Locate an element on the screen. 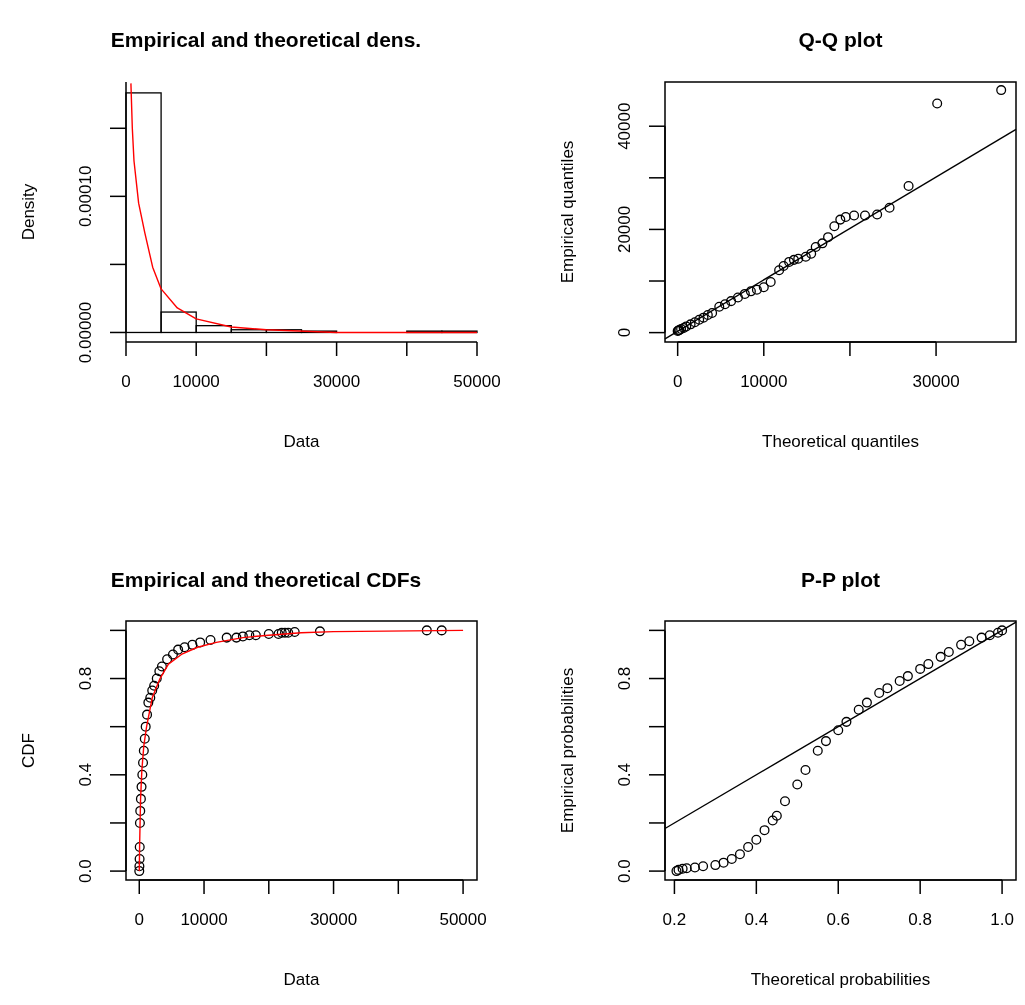  y-axis-title: Empirical quantiles is located at coordinates (567, 212).